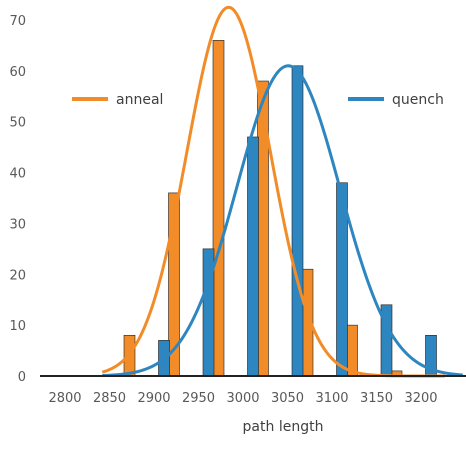  What do you see at coordinates (22, 377) in the screenshot?
I see `y-tick-label: 0` at bounding box center [22, 377].